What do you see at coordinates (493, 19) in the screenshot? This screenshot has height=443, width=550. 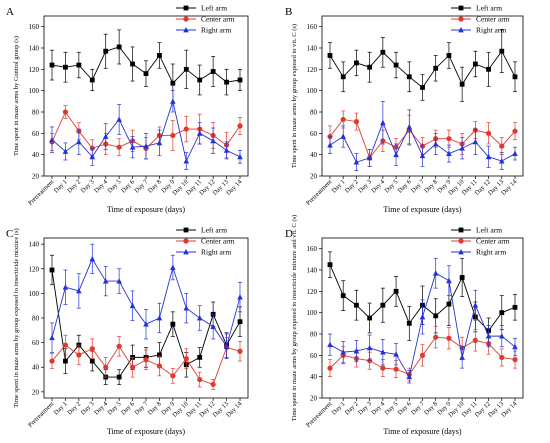 I see `legend-label: Center arm` at bounding box center [493, 19].